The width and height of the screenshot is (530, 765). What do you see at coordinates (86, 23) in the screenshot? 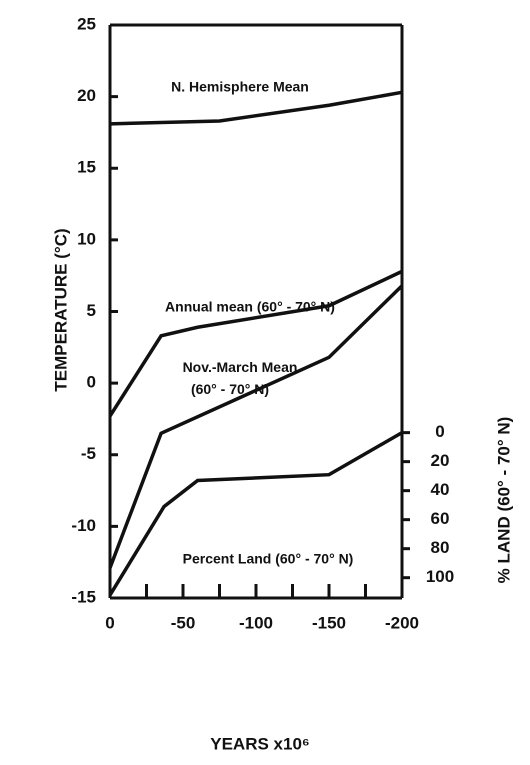
I see `y-tick-label: 25` at bounding box center [86, 23].